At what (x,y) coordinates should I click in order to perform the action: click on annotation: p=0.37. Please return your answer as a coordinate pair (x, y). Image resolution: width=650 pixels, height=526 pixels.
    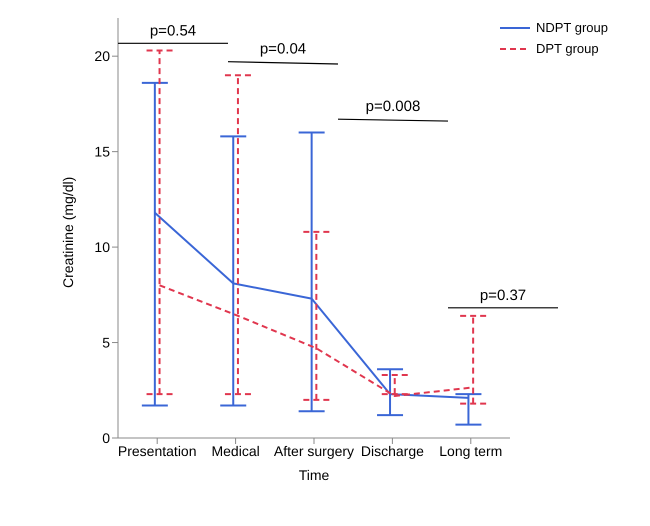
    Looking at the image, I should click on (503, 295).